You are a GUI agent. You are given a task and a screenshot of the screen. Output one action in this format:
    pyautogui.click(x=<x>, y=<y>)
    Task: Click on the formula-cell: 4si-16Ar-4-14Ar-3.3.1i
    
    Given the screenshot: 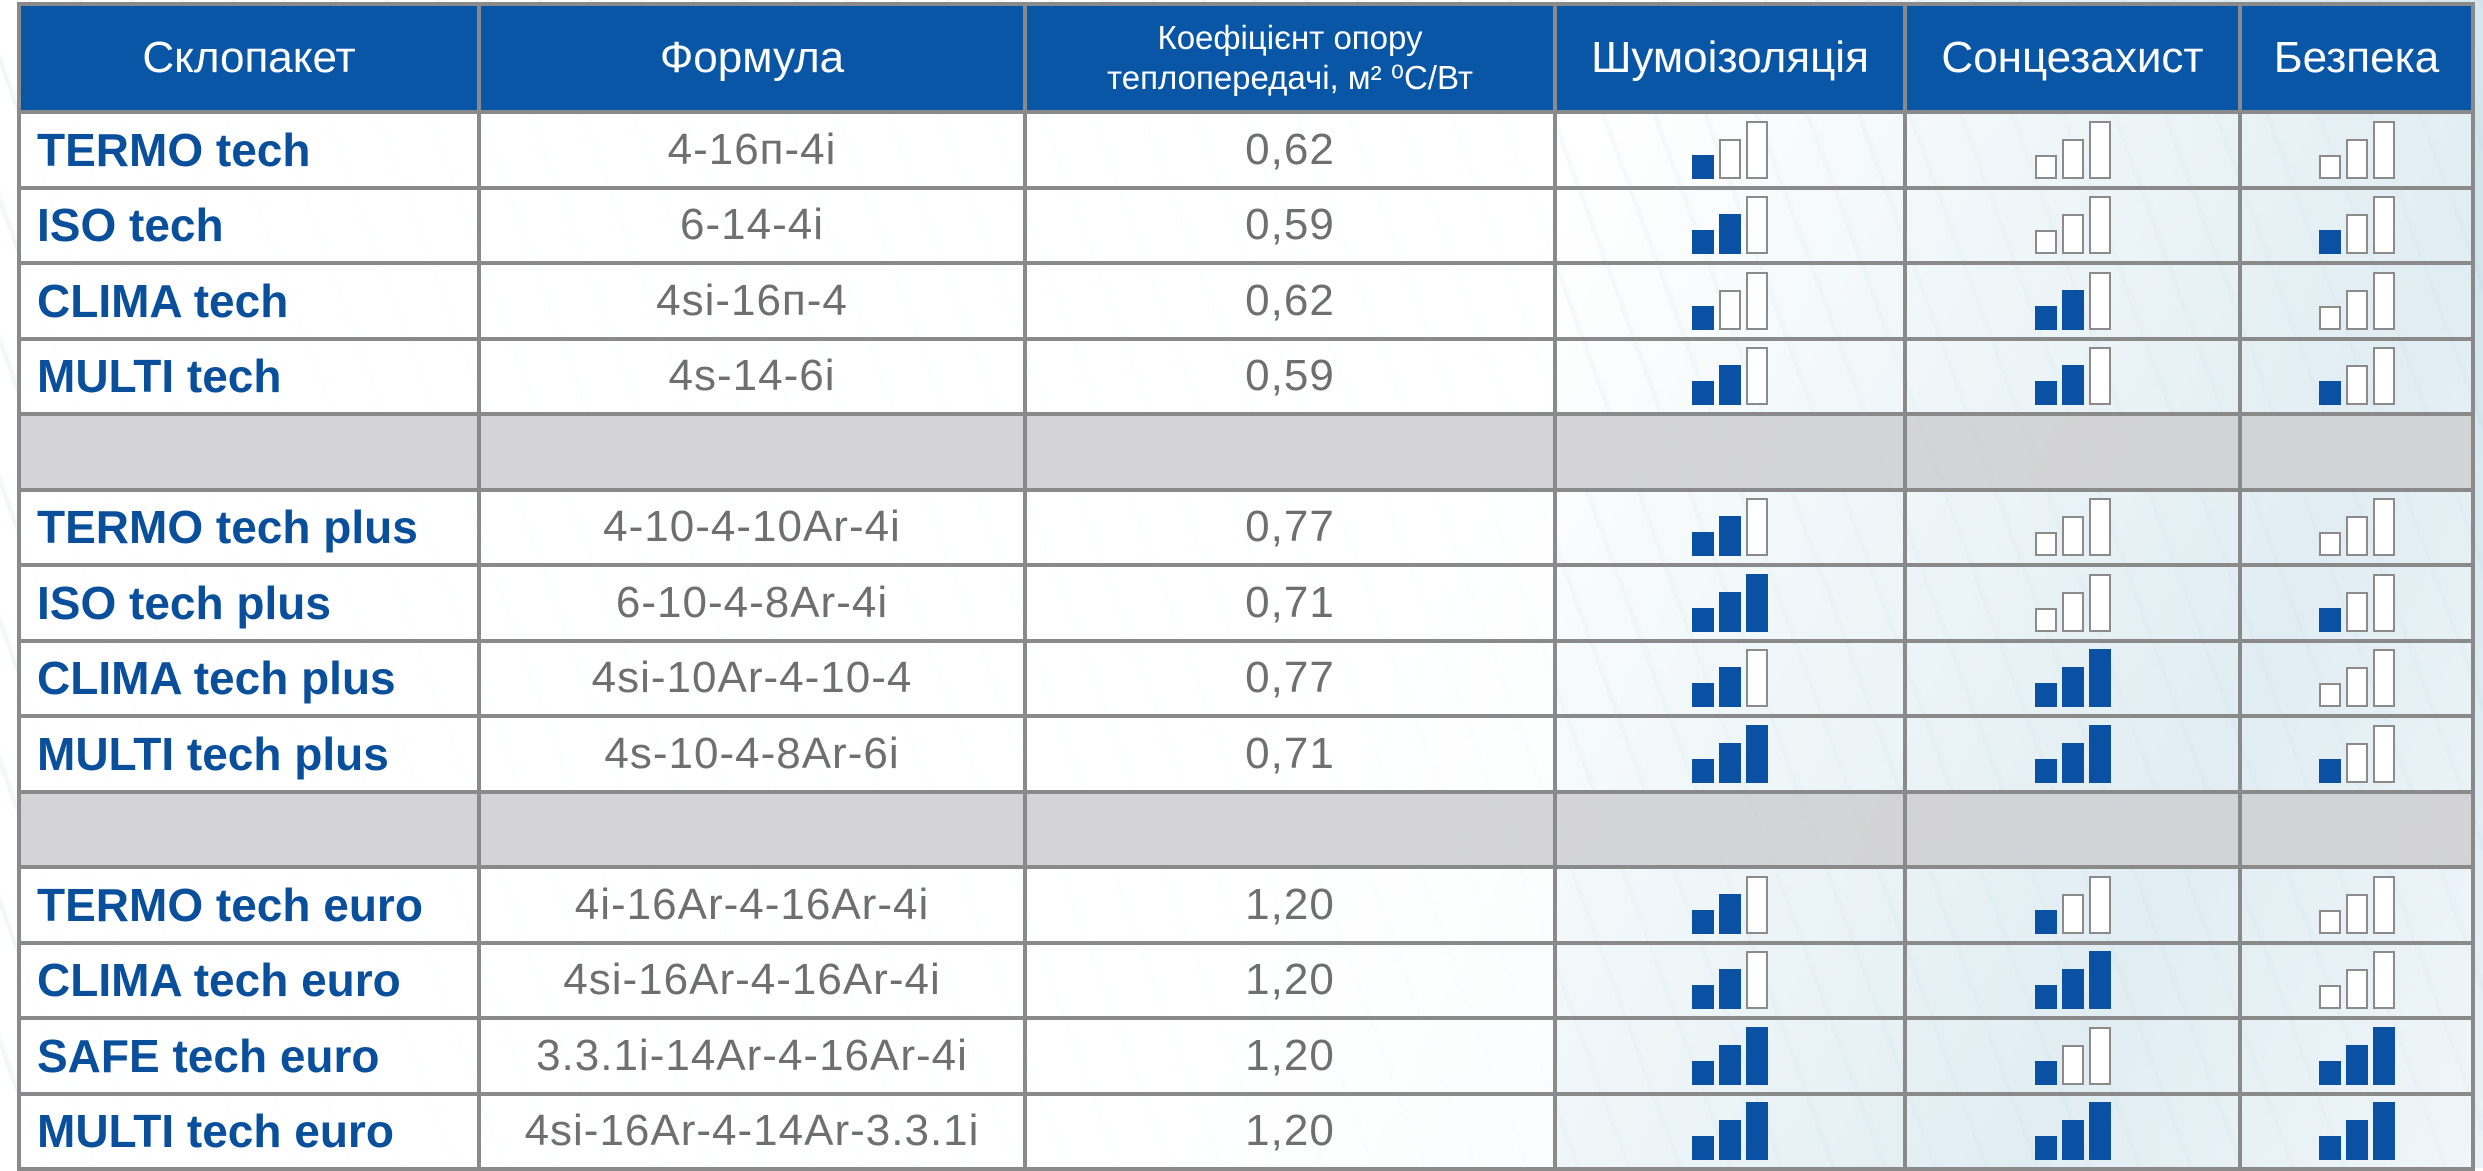 What is the action you would take?
    pyautogui.click(x=752, y=1131)
    